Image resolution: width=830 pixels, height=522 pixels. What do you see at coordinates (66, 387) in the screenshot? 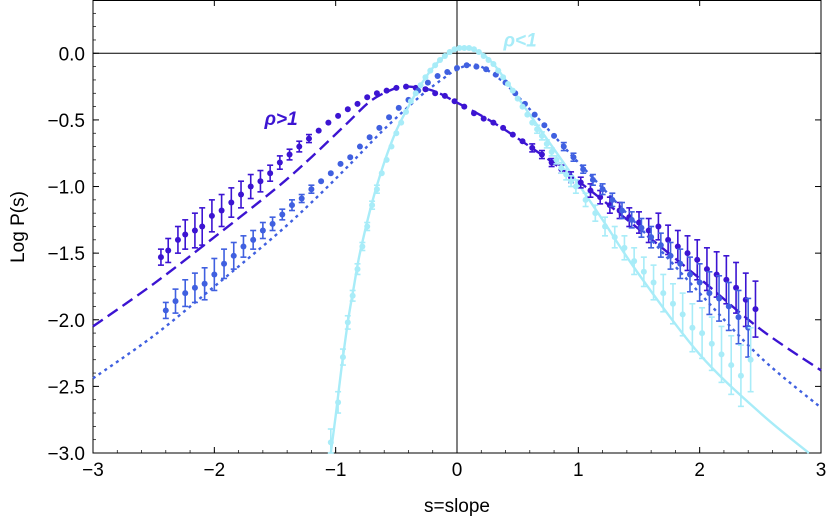
I see `y-tick-label: −2.5` at bounding box center [66, 387].